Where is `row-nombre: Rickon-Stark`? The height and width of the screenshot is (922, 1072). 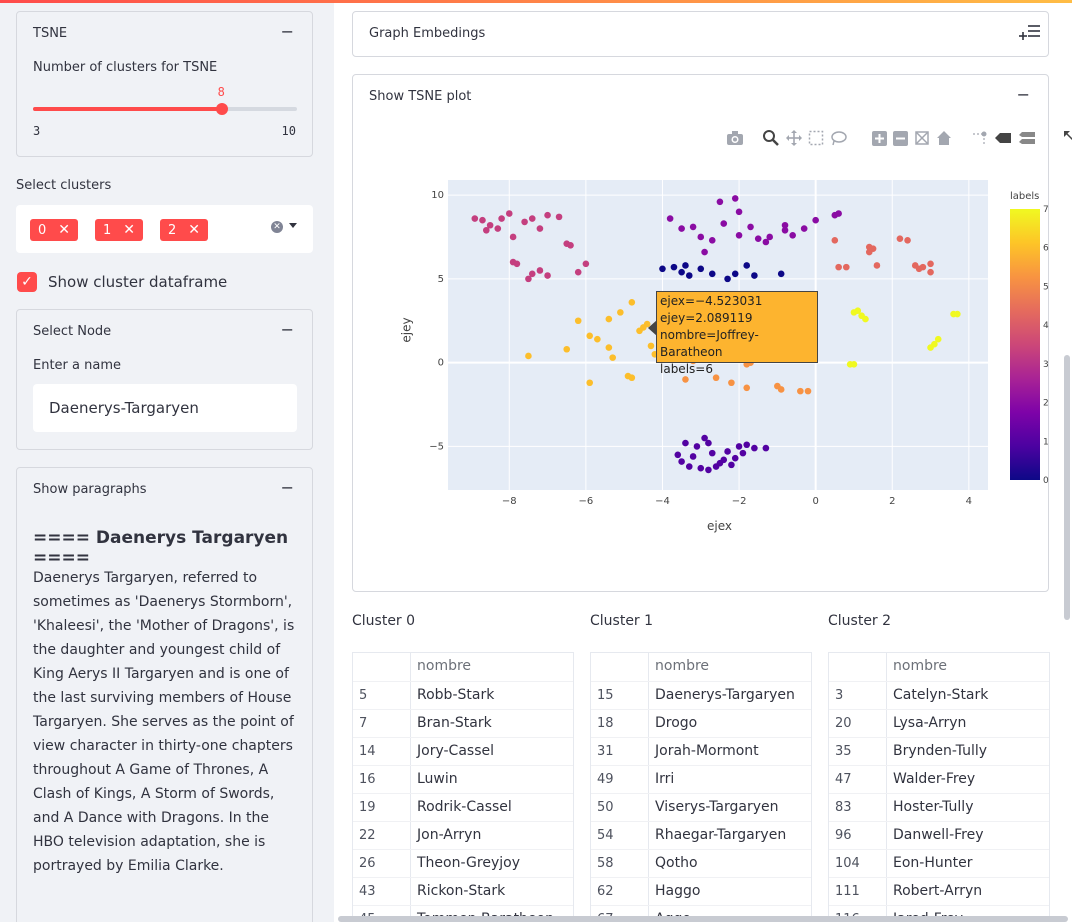
row-nombre: Rickon-Stark is located at coordinates (461, 891).